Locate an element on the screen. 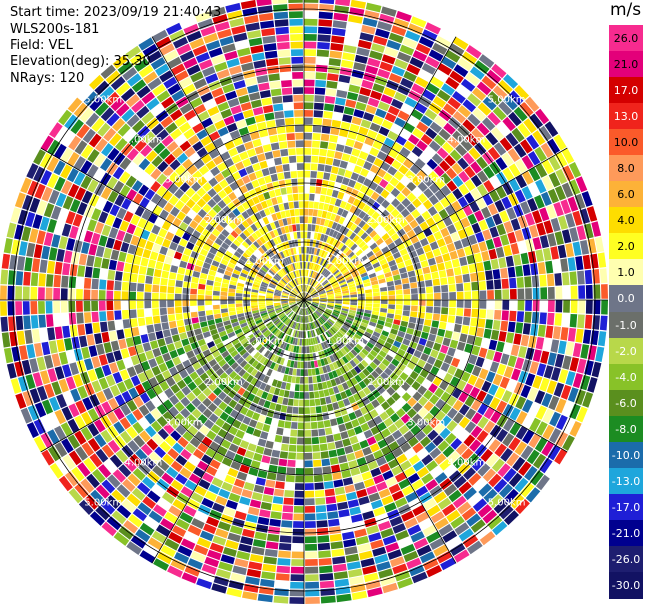 This screenshot has width=647, height=607. colorbar-tick-label: -21.0 is located at coordinates (626, 533).